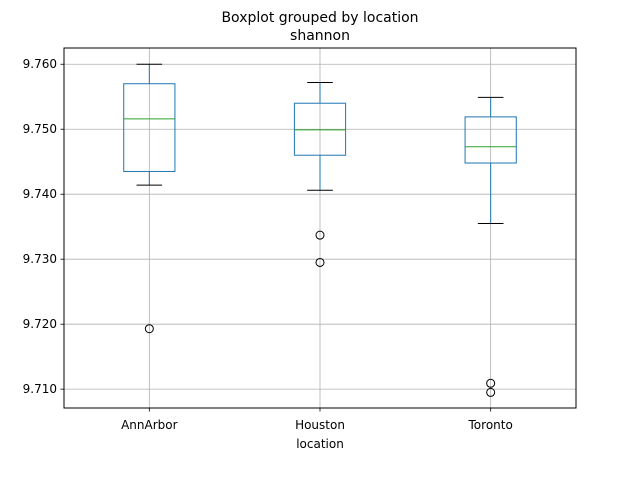  I want to click on y-tick-label: 9.750, so click(40, 129).